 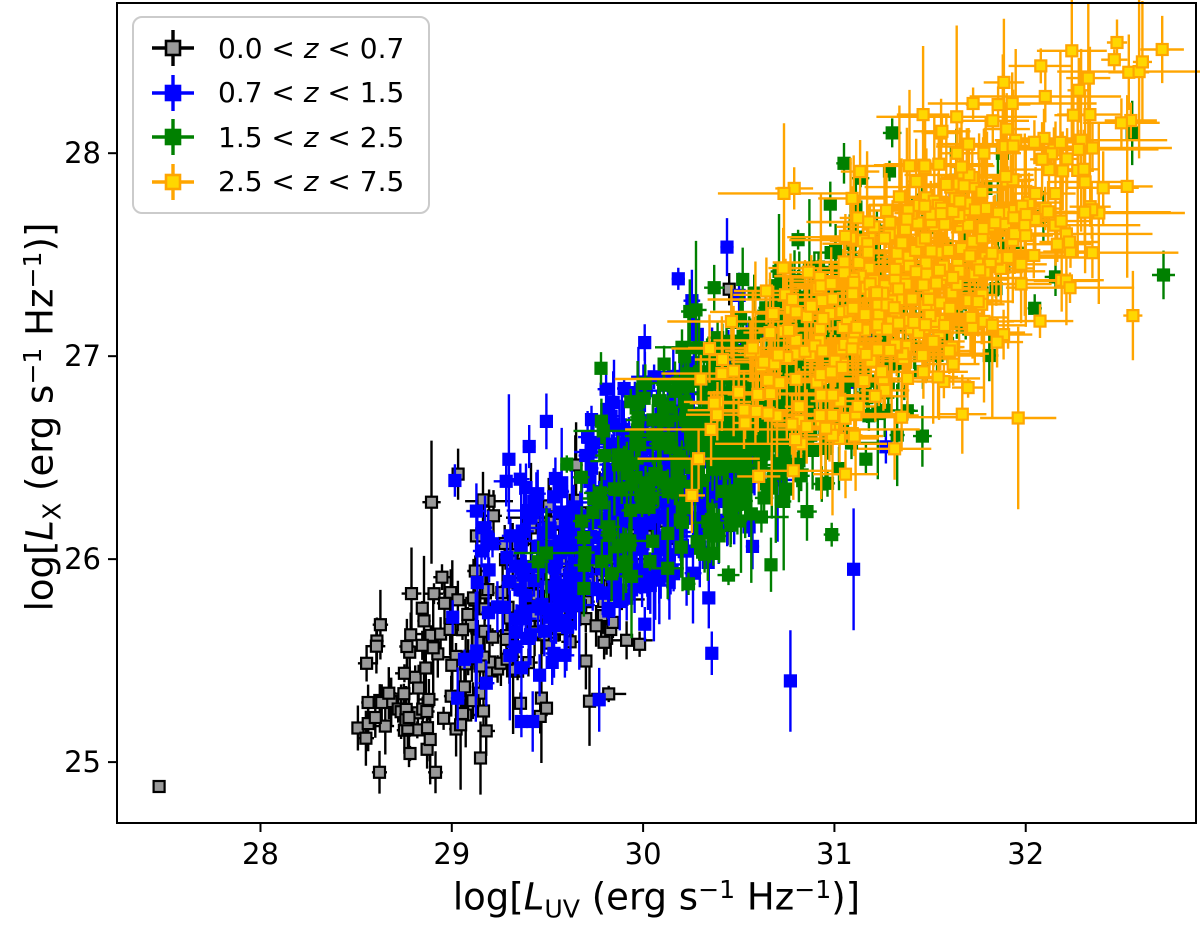 I want to click on x-tick-label: 29, so click(x=451, y=854).